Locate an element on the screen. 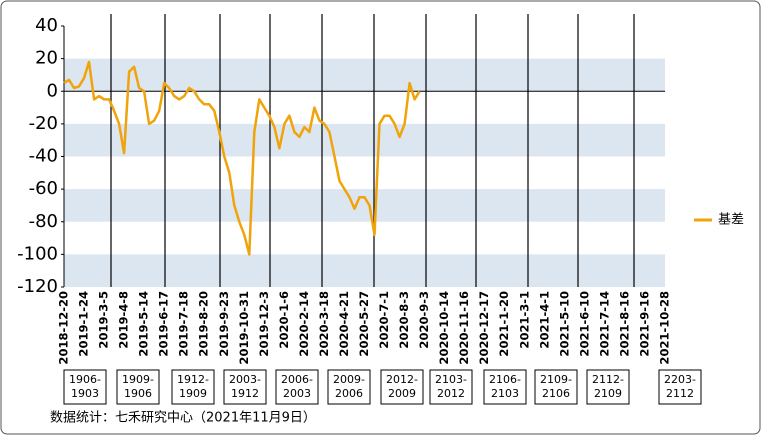  x-tick-label: 2019-4-8 is located at coordinates (124, 320).